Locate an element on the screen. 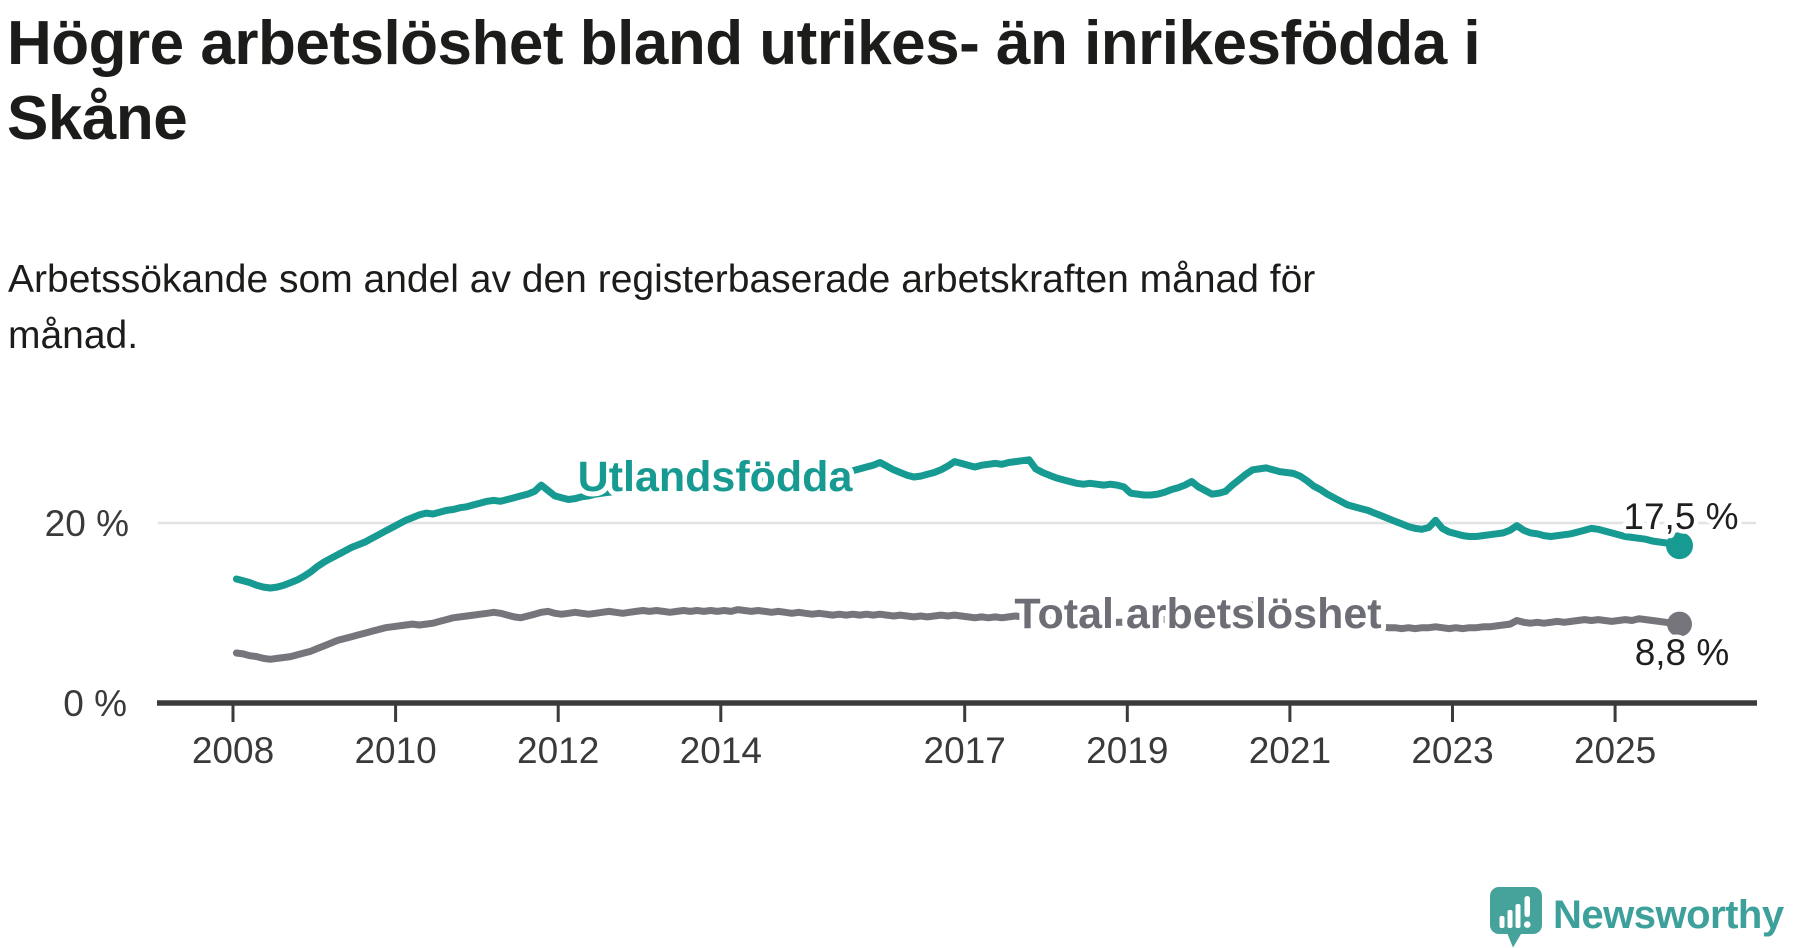 The height and width of the screenshot is (948, 1800). series-line-total-arbetsloshet is located at coordinates (957, 632).